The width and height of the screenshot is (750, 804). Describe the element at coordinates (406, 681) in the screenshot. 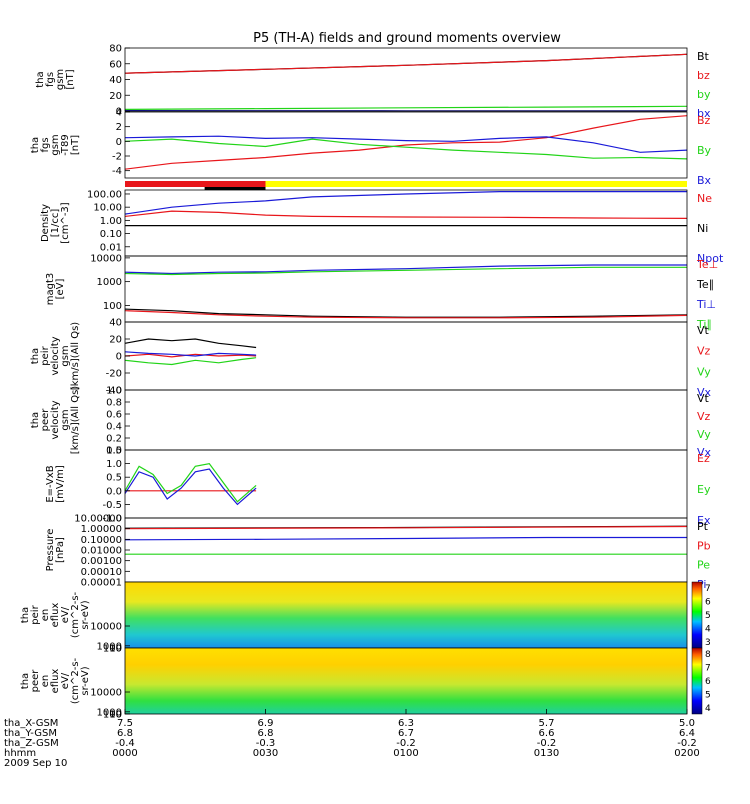

I see `spectrogram-peer-spec` at that location.